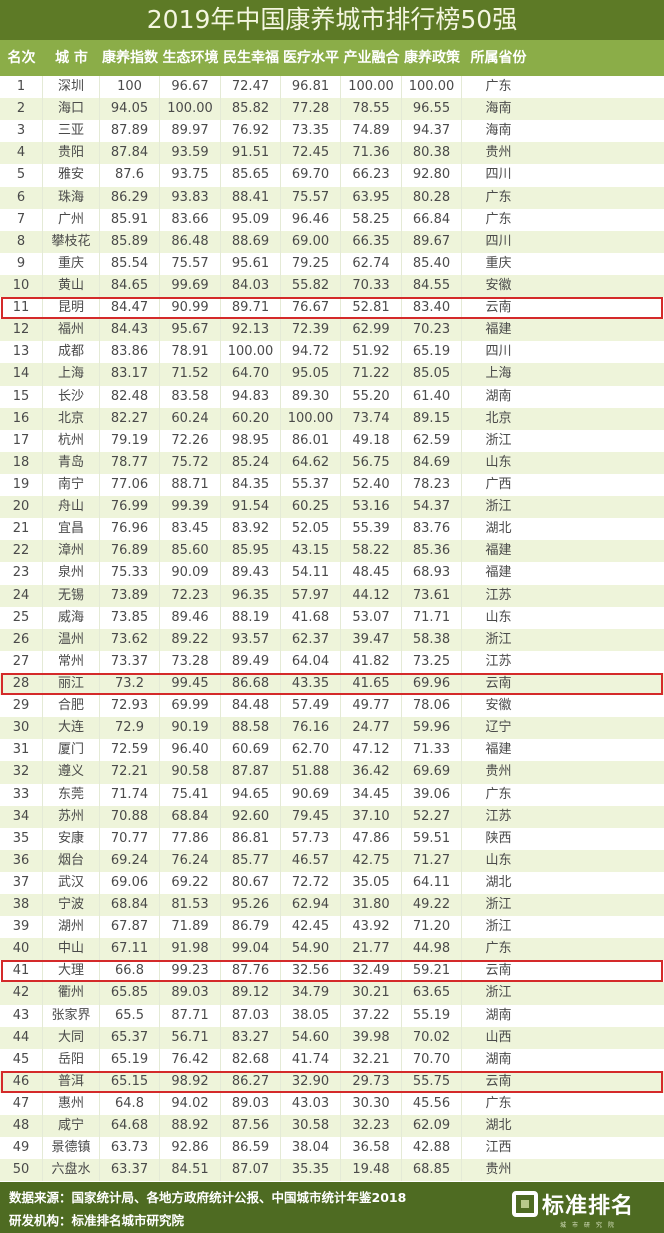  Describe the element at coordinates (432, 507) in the screenshot. I see `table-cell: 54.37` at that location.